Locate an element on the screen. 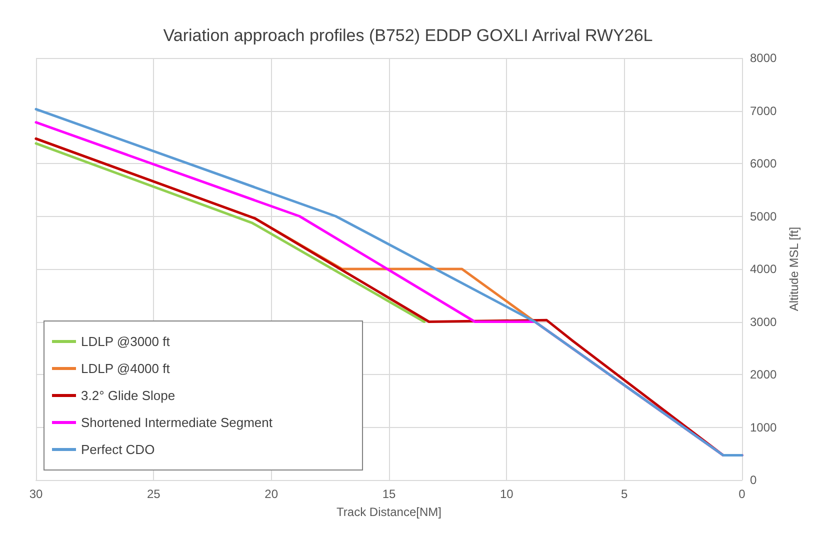 The height and width of the screenshot is (538, 818). x-tick-label: 15 is located at coordinates (389, 494).